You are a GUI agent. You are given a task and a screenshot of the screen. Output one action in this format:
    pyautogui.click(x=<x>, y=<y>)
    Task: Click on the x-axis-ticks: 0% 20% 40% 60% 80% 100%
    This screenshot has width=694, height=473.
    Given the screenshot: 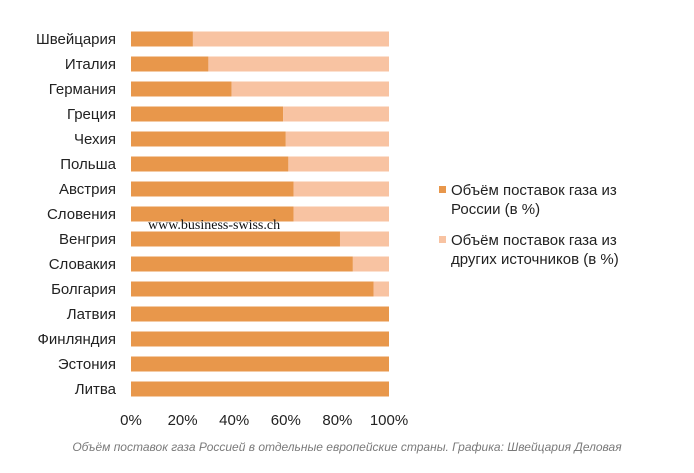 What is the action you would take?
    pyautogui.click(x=264, y=420)
    